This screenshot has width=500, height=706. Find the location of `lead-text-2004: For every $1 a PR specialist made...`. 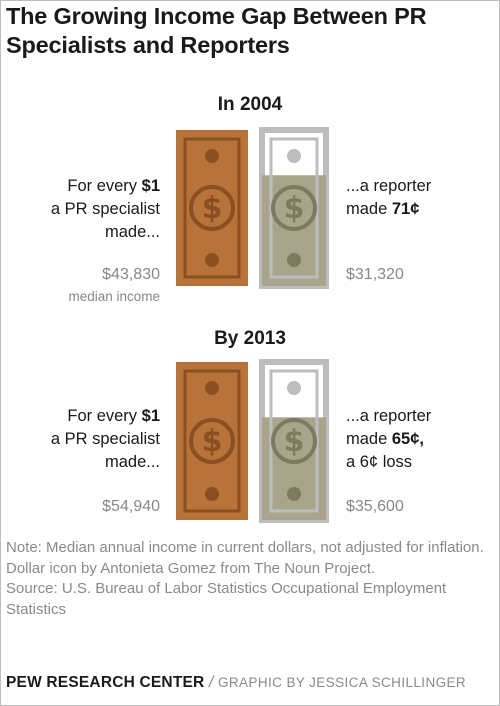

lead-text-2004: For every $1 a PR specialist made... is located at coordinates (80, 209).